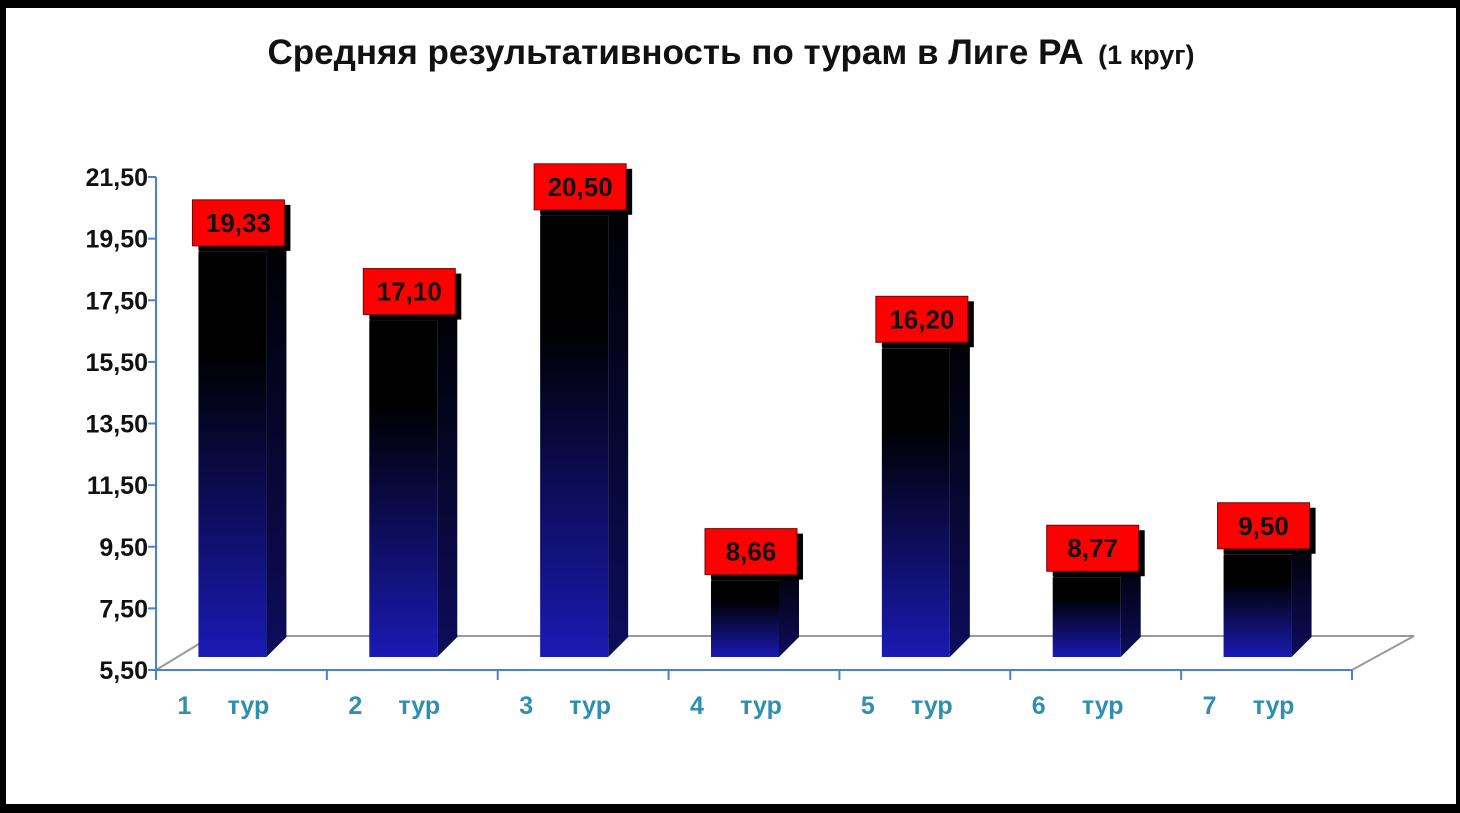 The height and width of the screenshot is (813, 1460). What do you see at coordinates (1078, 706) in the screenshot?
I see `x-tick-label: 6 тур` at bounding box center [1078, 706].